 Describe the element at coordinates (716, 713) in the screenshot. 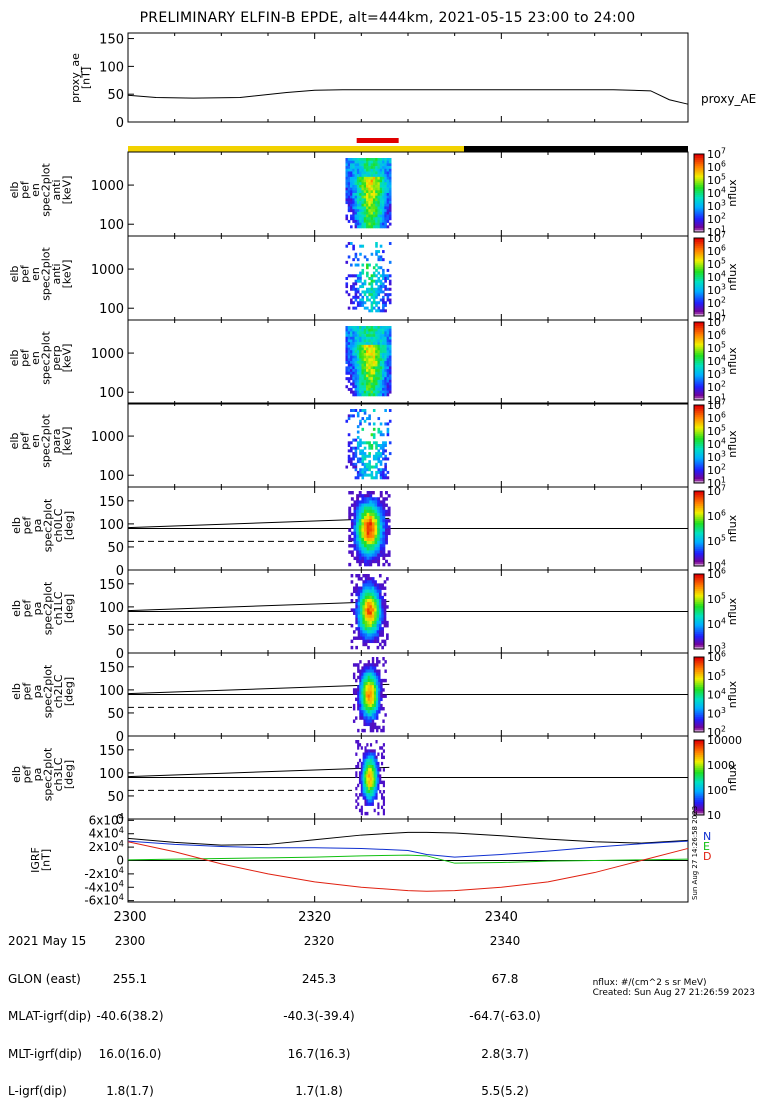

I see `pa-colorbar-tick: 103` at that location.